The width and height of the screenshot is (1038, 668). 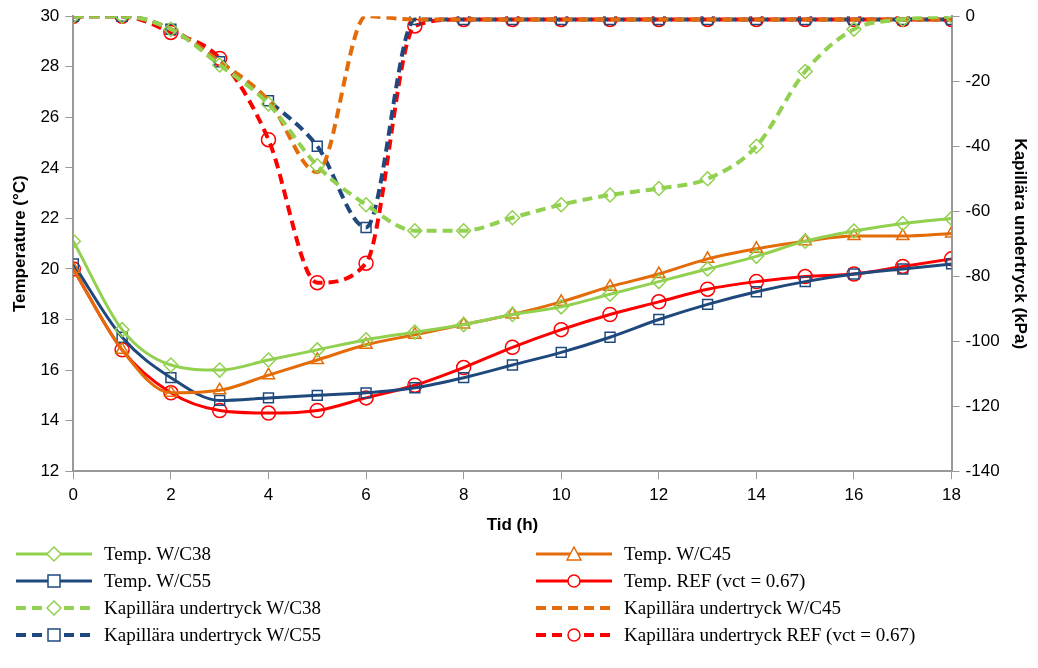 What do you see at coordinates (970, 15) in the screenshot?
I see `y2-tick-label: 0` at bounding box center [970, 15].